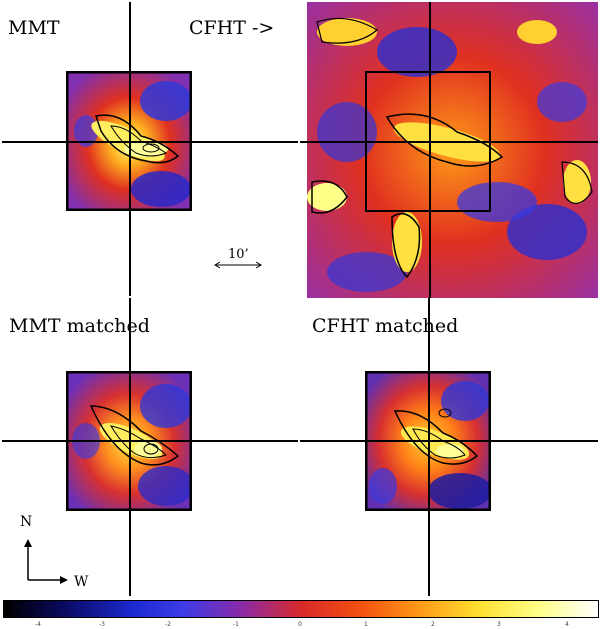 Image resolution: width=600 pixels, height=629 pixels. Describe the element at coordinates (38, 624) in the screenshot. I see `colorbar-tick-label: -4` at that location.